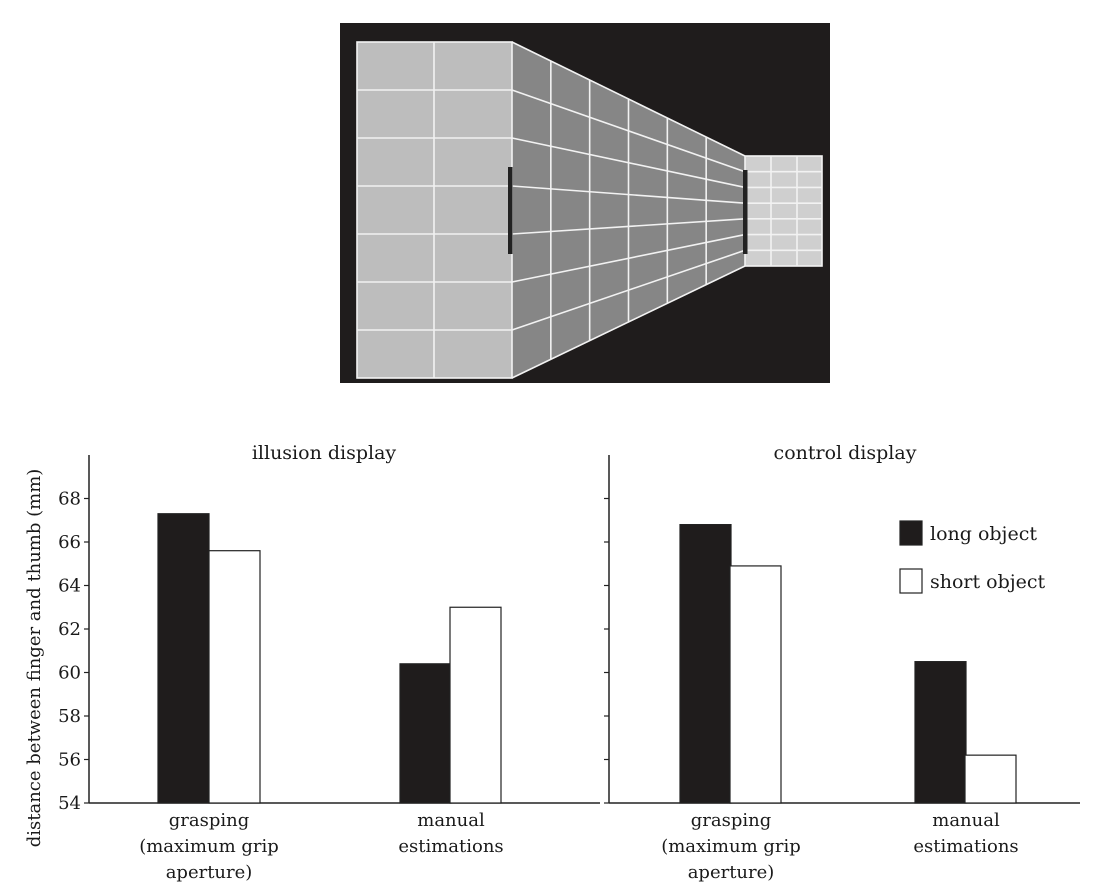 The width and height of the screenshot is (1107, 894). What do you see at coordinates (988, 582) in the screenshot?
I see `legend-short-object-label: short object` at bounding box center [988, 582].